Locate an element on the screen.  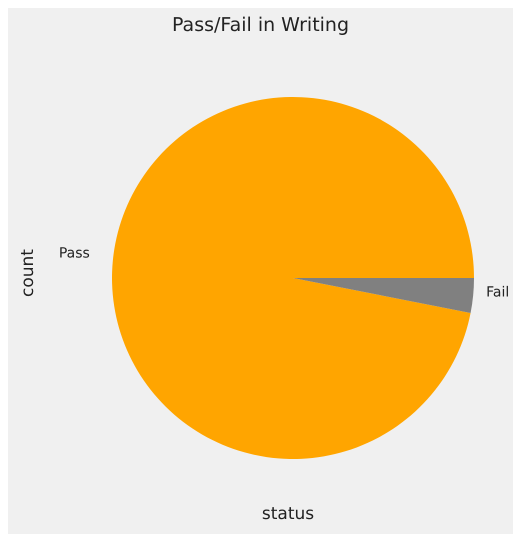
slice-label: Fail is located at coordinates (498, 292).